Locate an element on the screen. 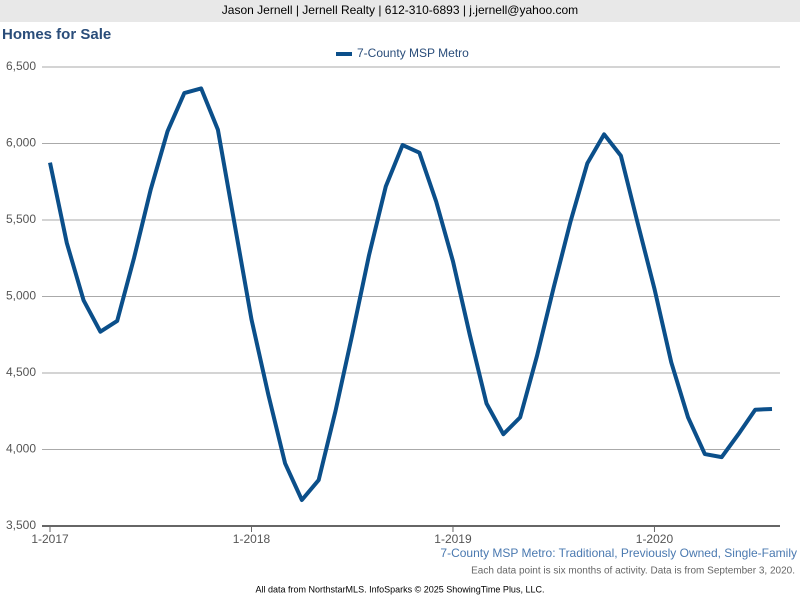 This screenshot has height=600, width=800. x-tick-label: 1-2019 is located at coordinates (453, 539).